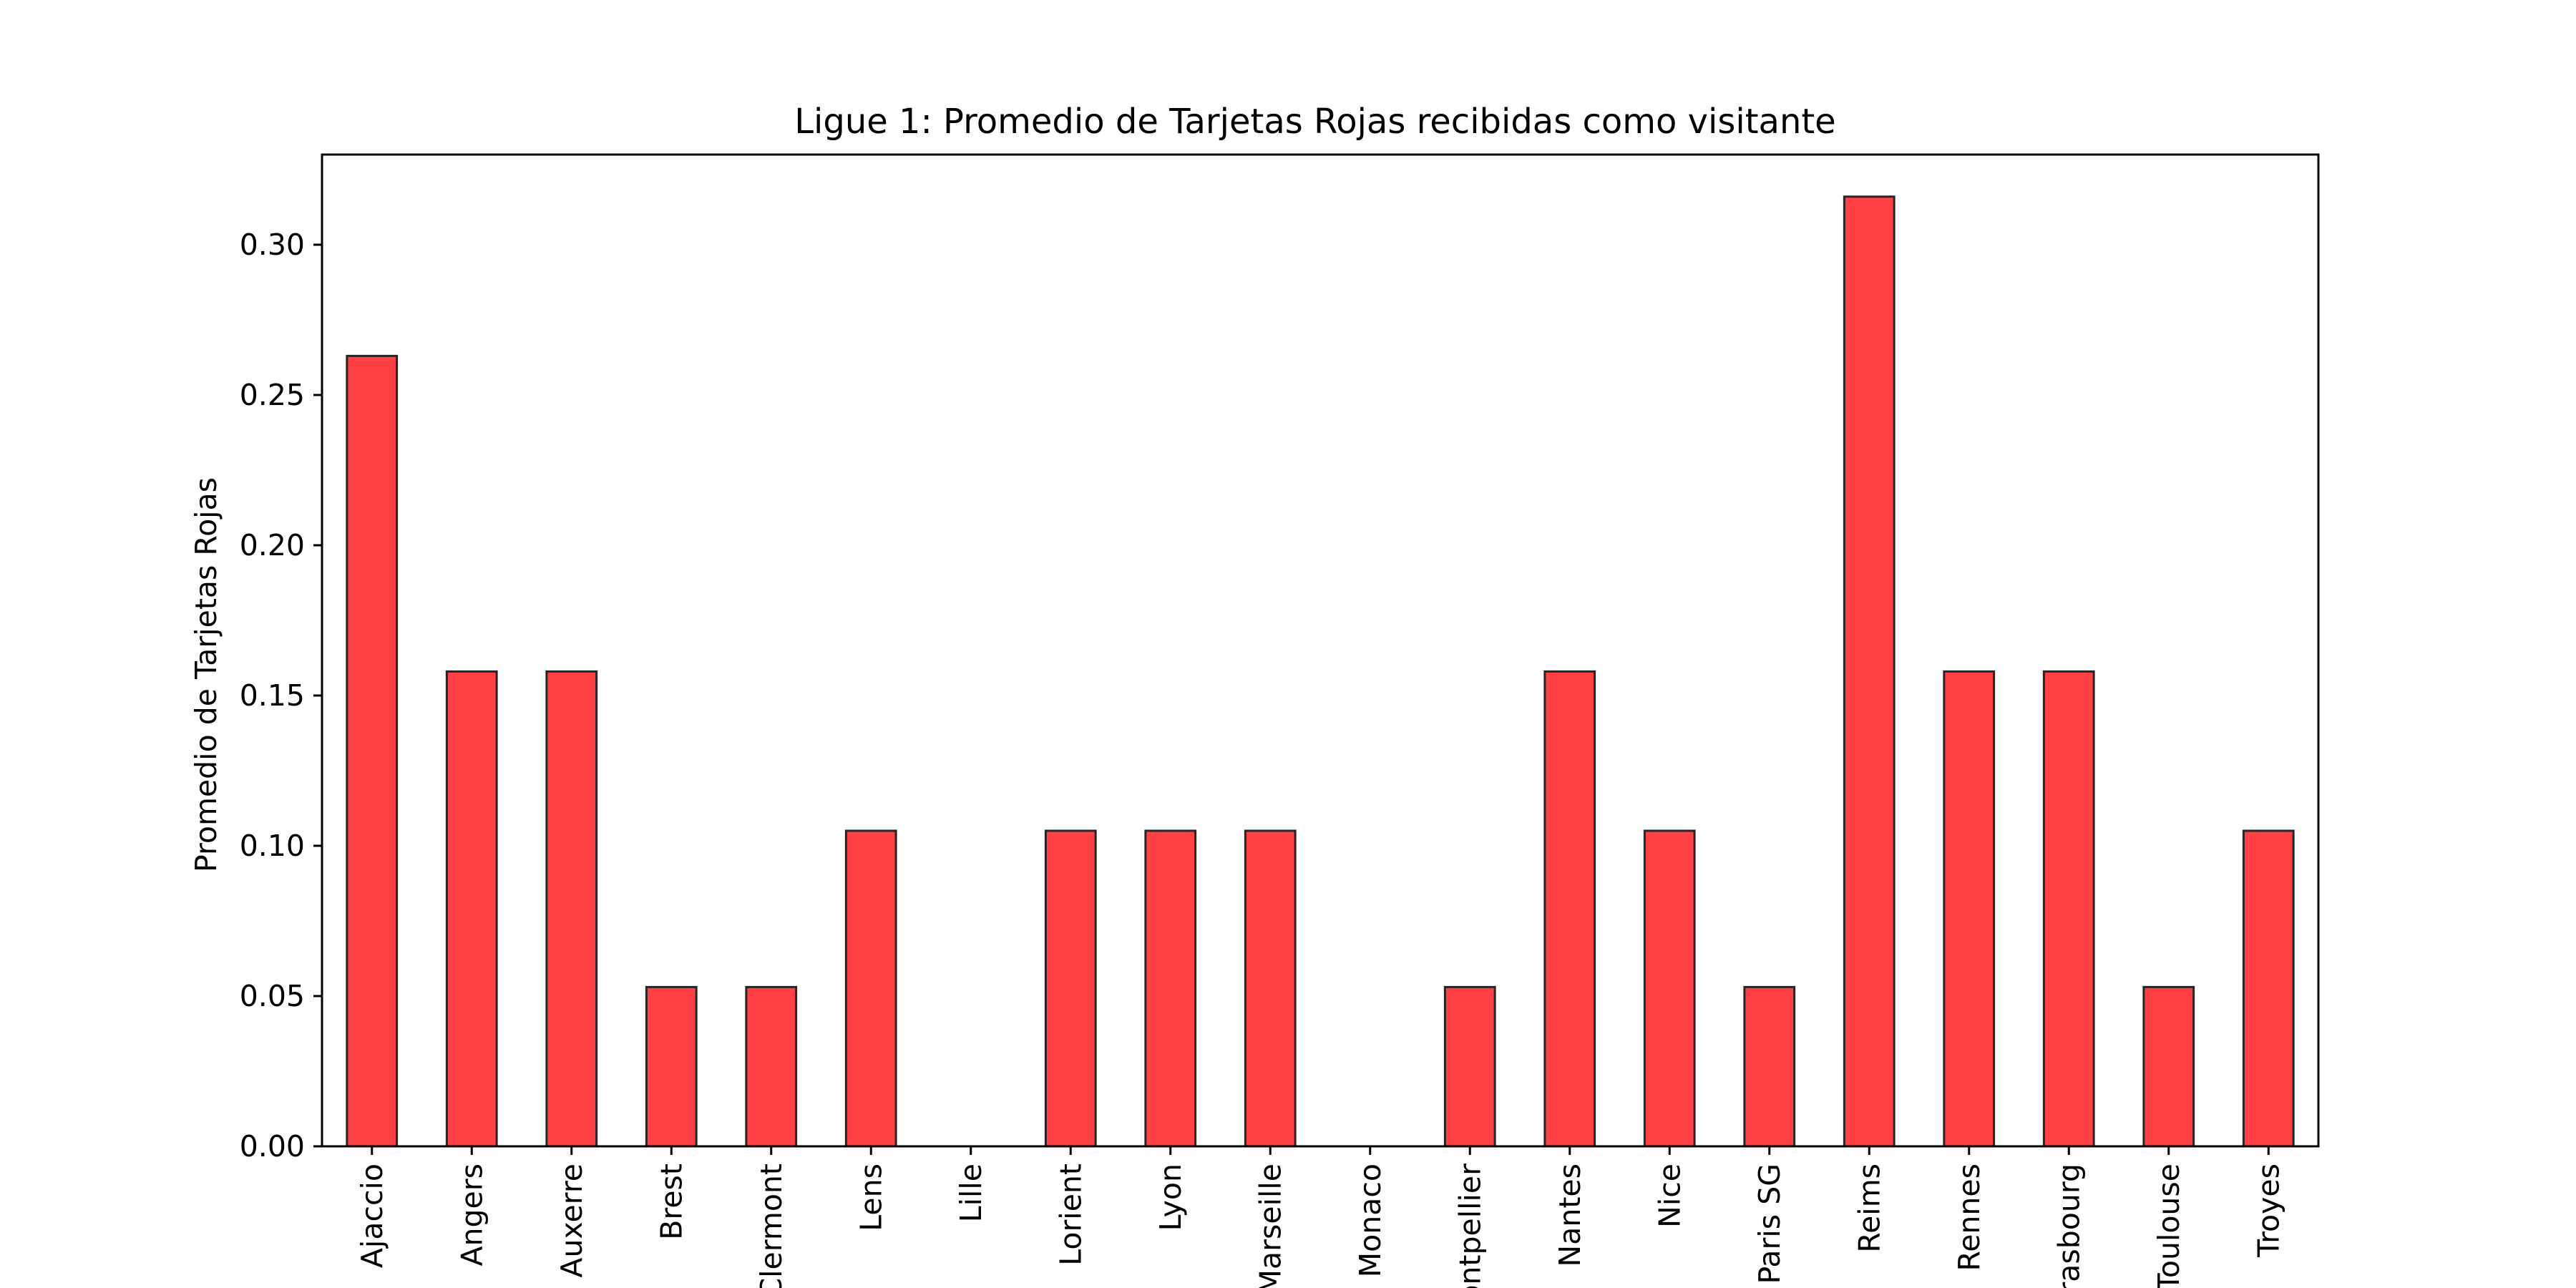  Describe the element at coordinates (272, 846) in the screenshot. I see `y-tick-label: 0.10` at that location.